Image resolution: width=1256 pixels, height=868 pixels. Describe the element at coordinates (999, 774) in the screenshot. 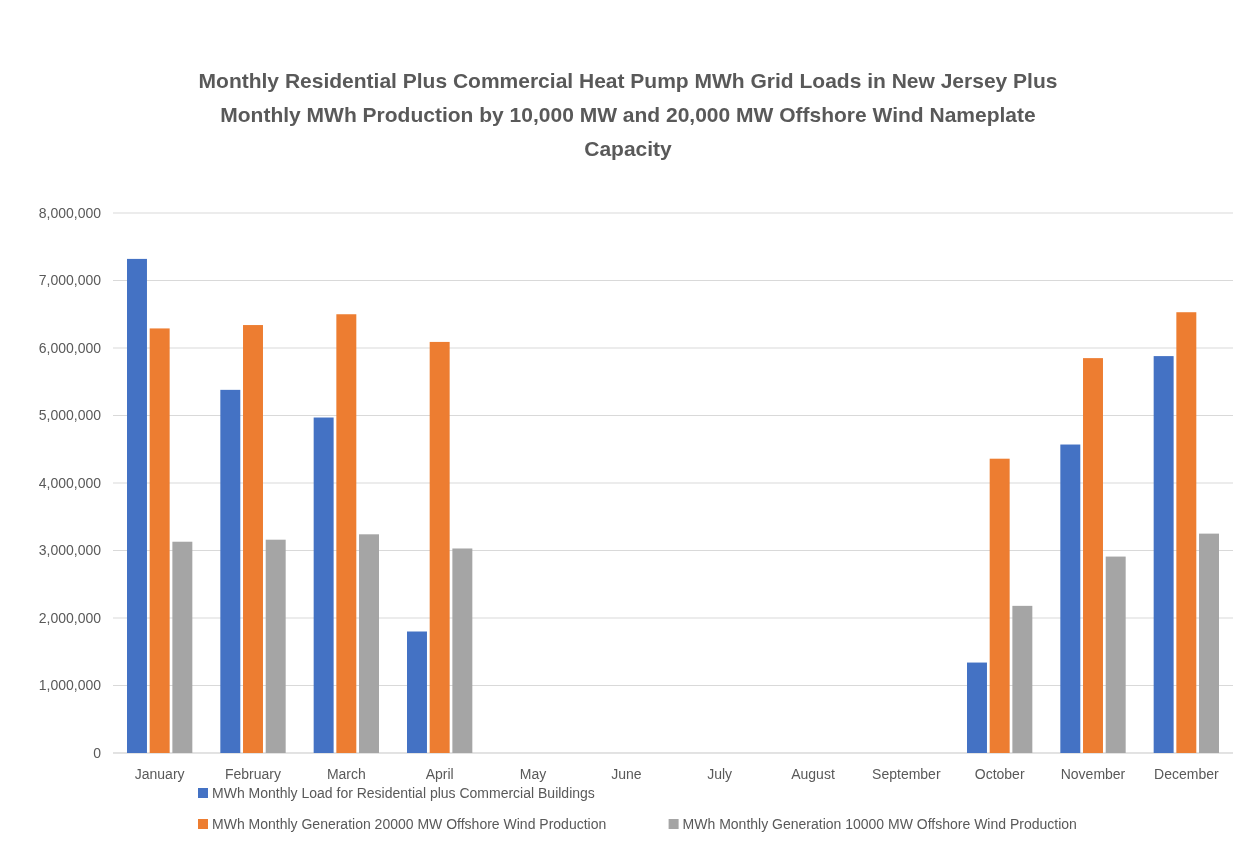

I see `x-tick-label: October` at that location.